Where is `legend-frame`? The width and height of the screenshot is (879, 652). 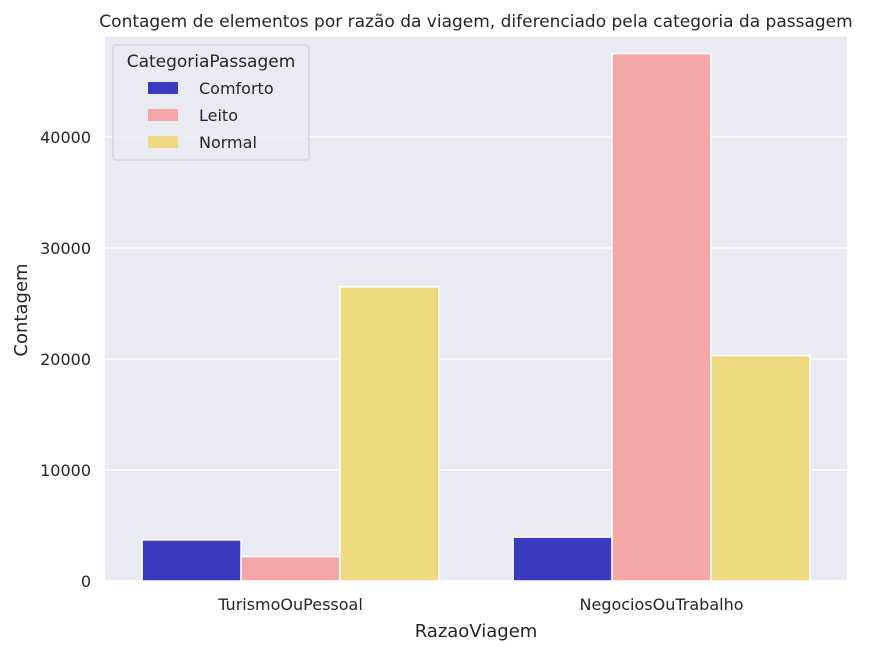 legend-frame is located at coordinates (211, 102).